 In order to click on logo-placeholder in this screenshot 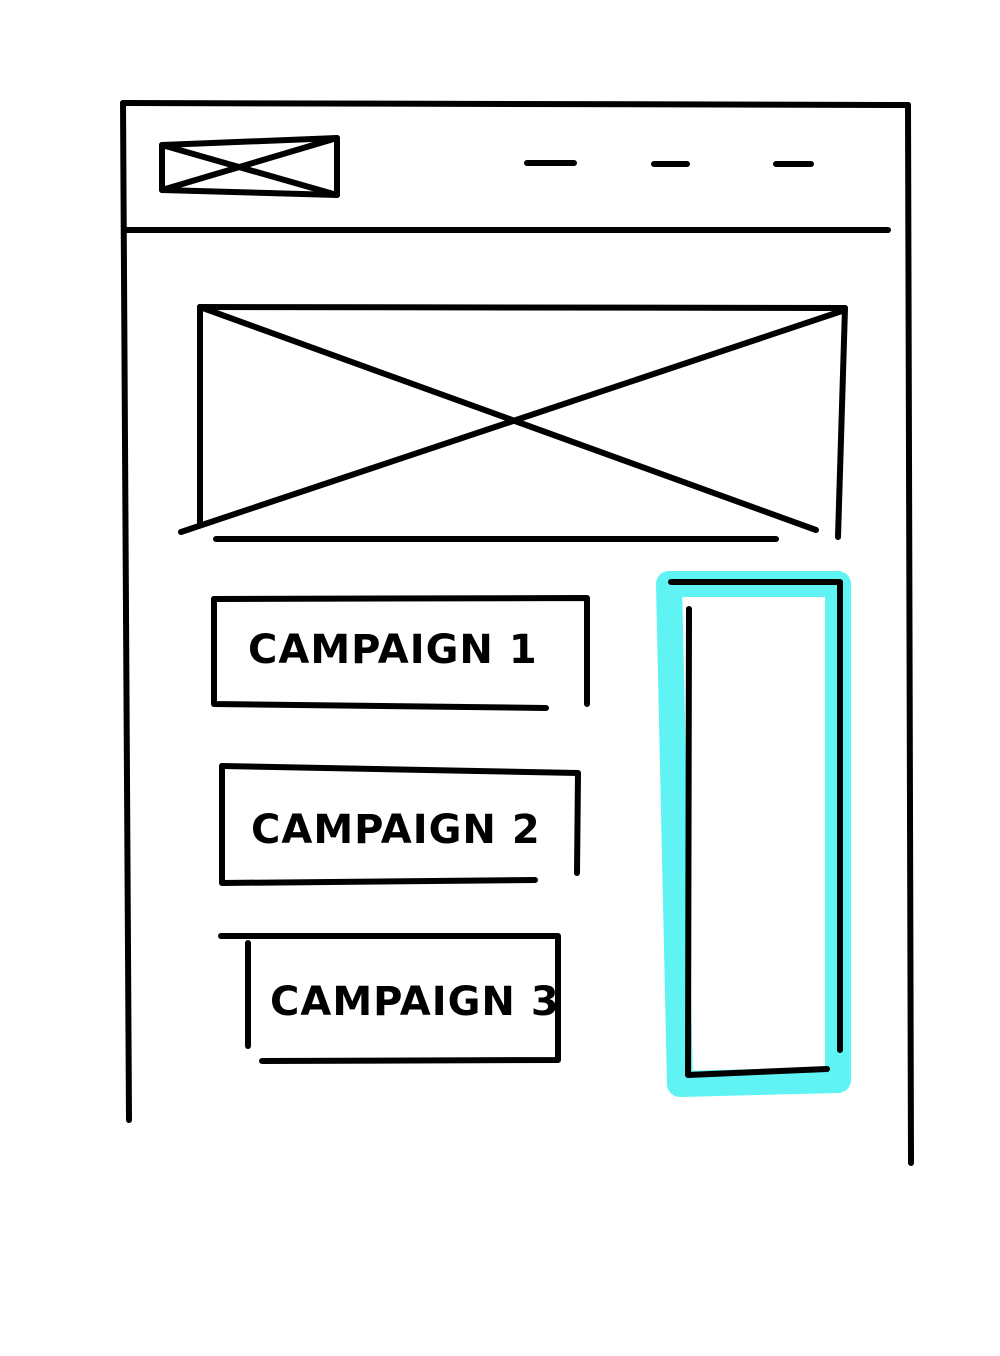, I will do `click(249, 166)`.